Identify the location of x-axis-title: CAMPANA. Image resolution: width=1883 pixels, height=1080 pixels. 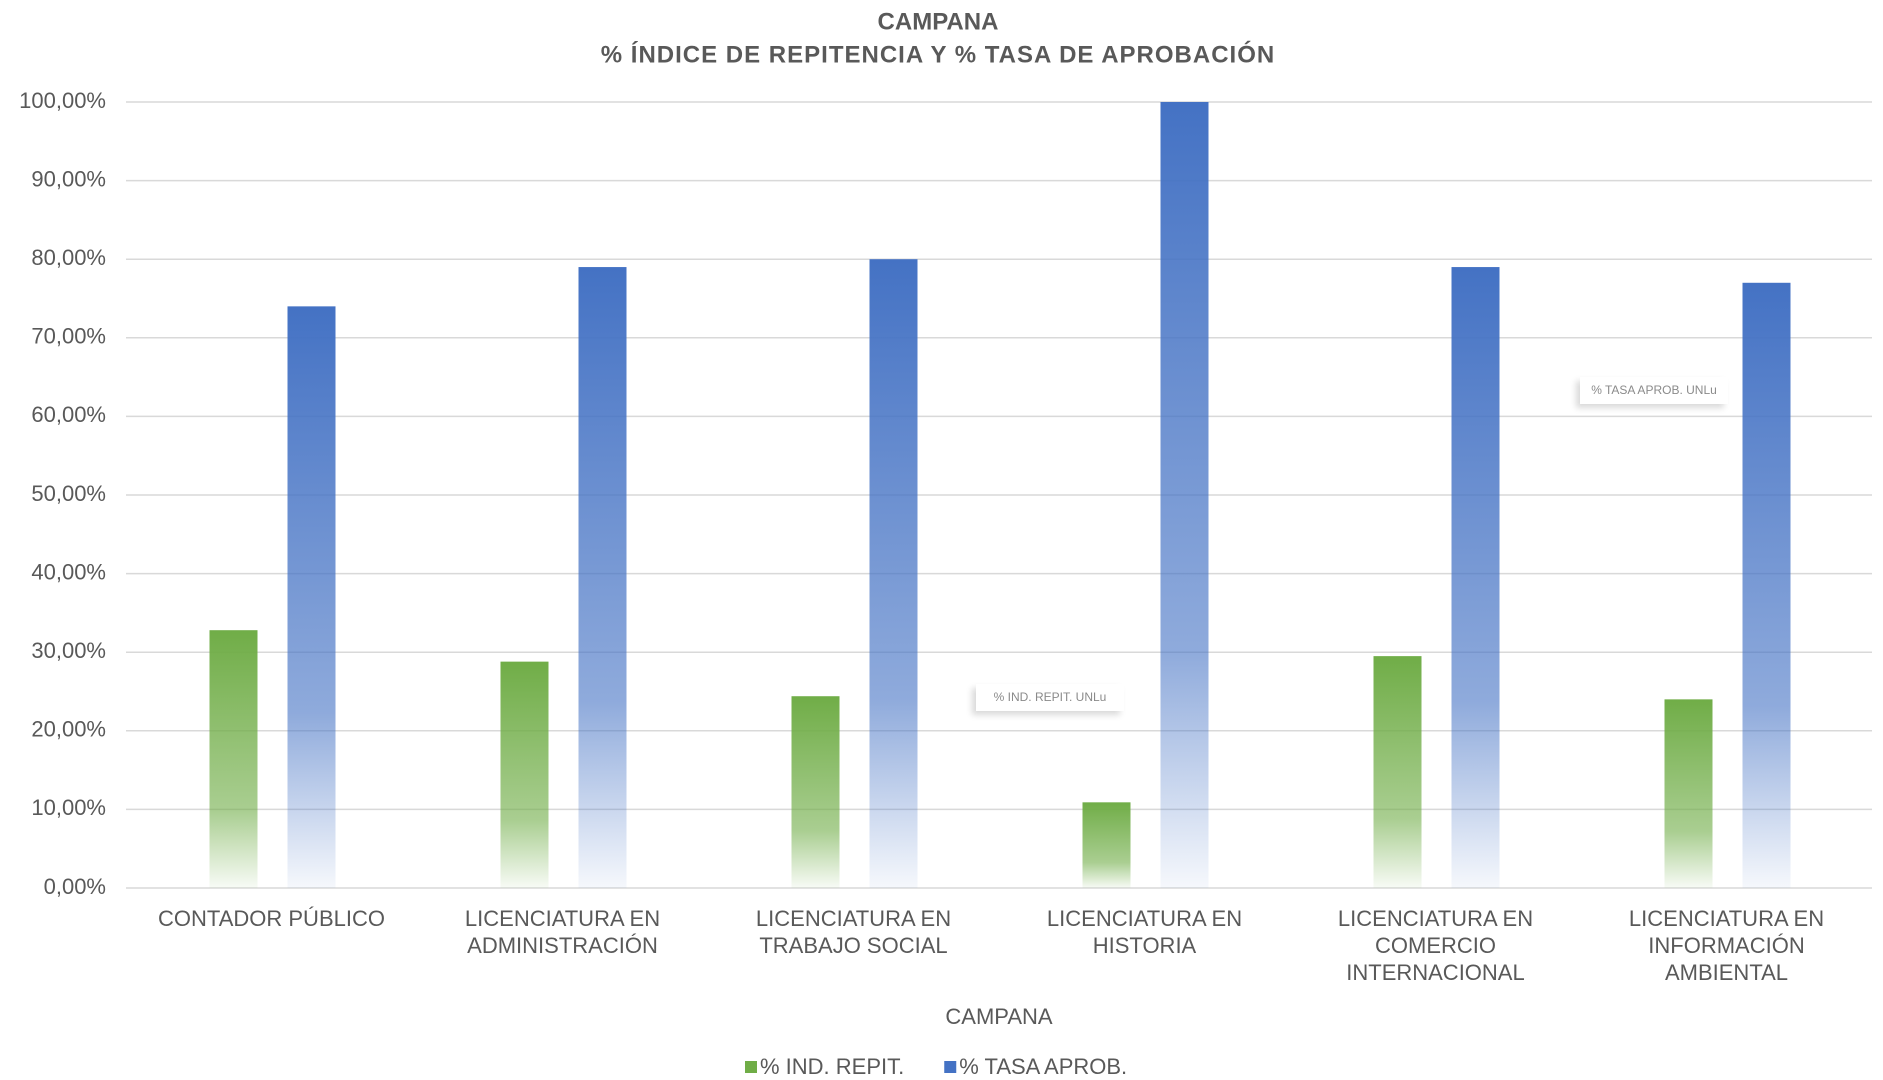
(998, 1016).